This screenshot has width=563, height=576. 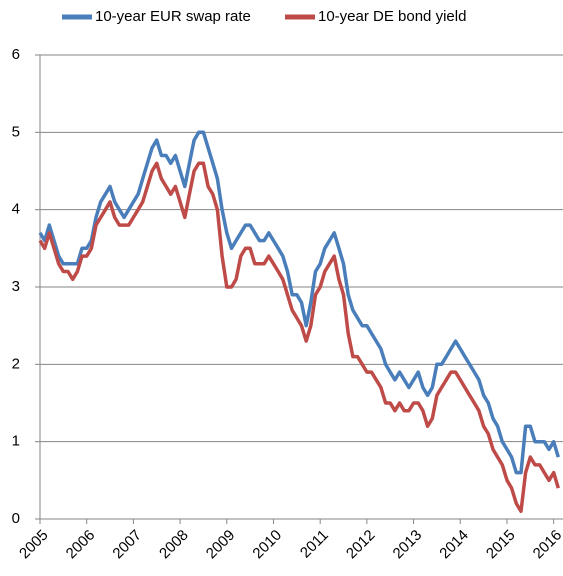 What do you see at coordinates (16, 286) in the screenshot?
I see `y-tick-label: 3` at bounding box center [16, 286].